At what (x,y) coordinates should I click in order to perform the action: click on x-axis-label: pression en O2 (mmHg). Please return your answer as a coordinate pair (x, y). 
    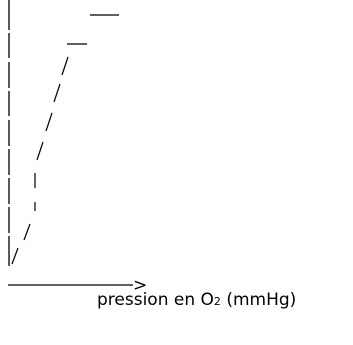
    Looking at the image, I should click on (196, 300).